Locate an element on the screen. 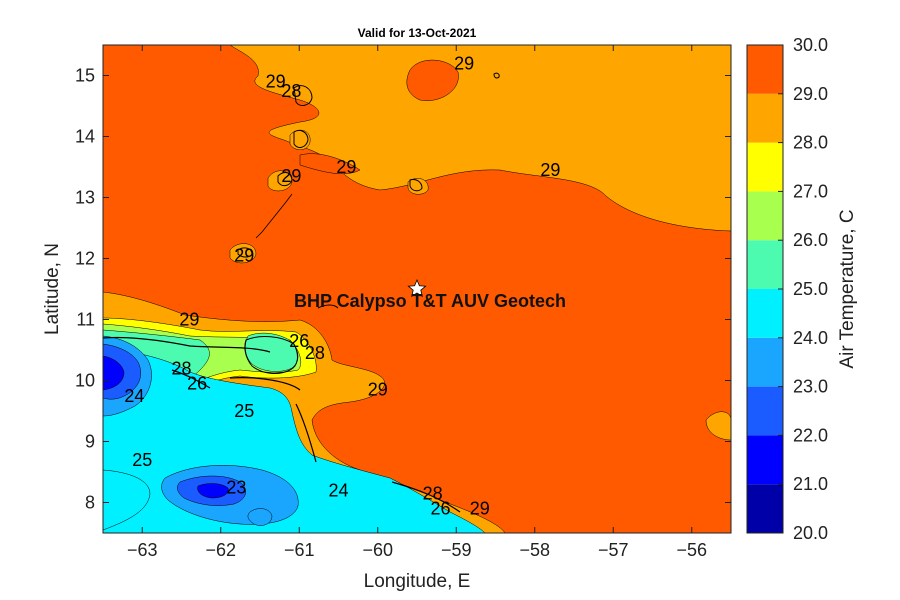  y-tick-label: 10 is located at coordinates (85, 381).